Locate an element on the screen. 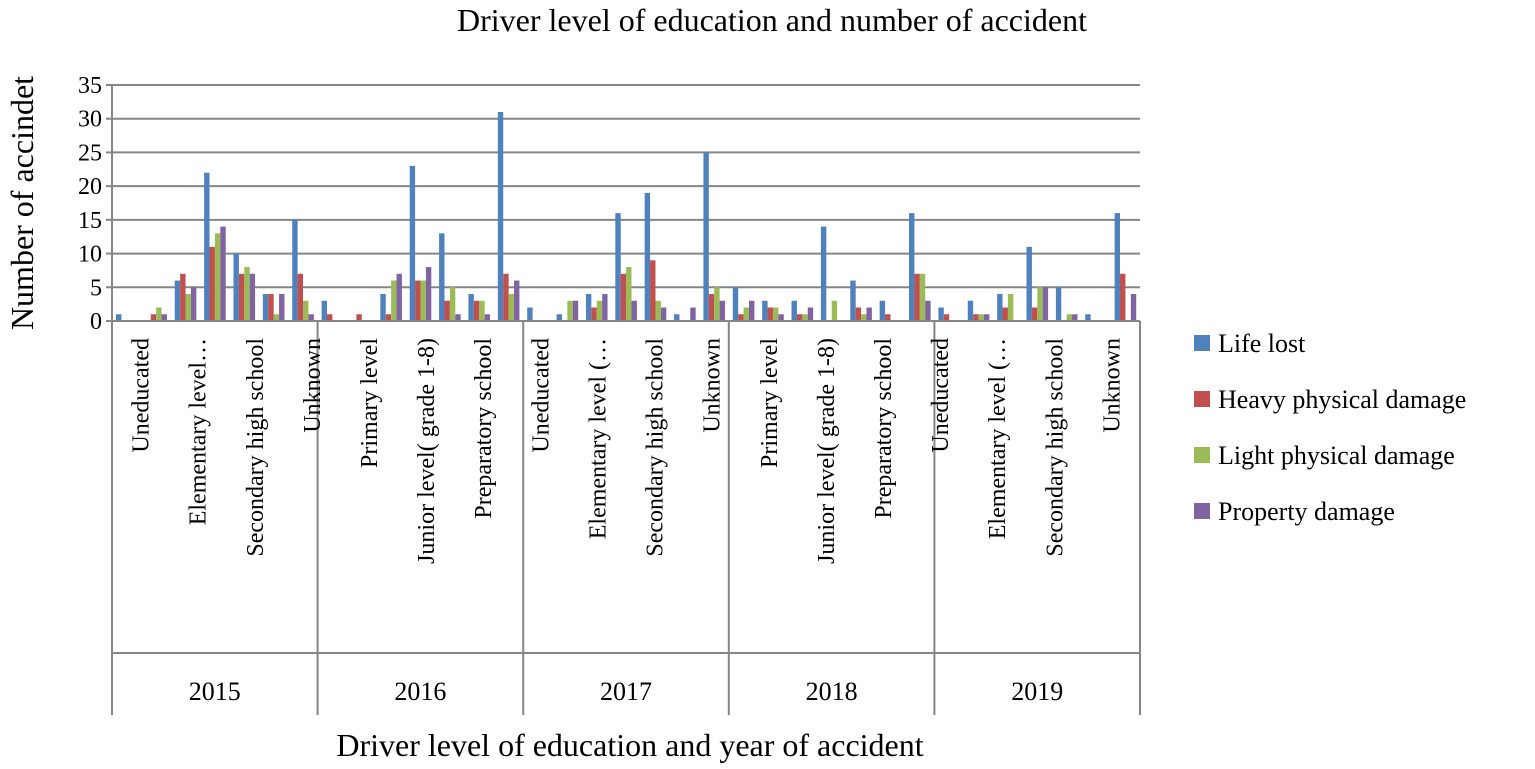  legend-label: Light physical damage is located at coordinates (1336, 455).